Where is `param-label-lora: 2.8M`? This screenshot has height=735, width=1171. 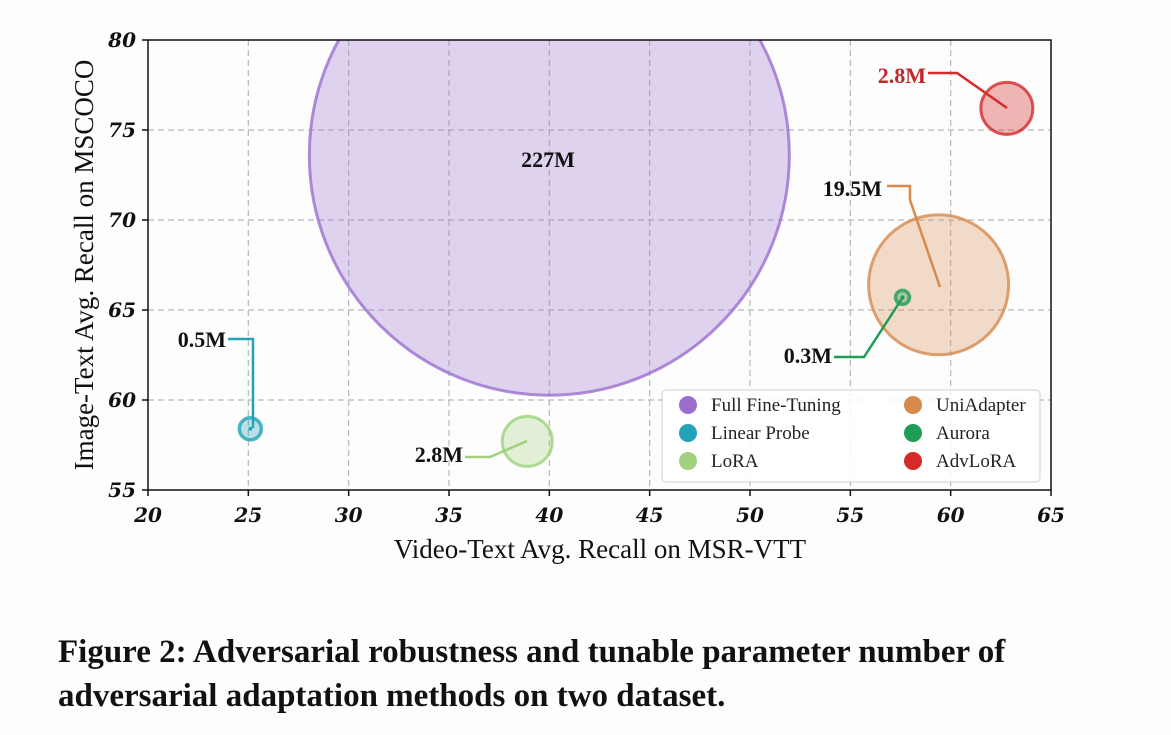 param-label-lora: 2.8M is located at coordinates (439, 454).